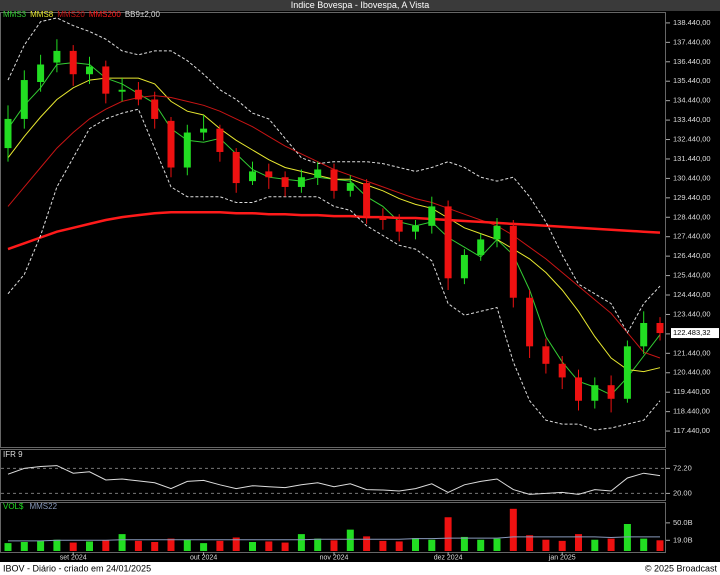 The height and width of the screenshot is (575, 720). I want to click on y-tick-label: 120.440,00, so click(692, 372).